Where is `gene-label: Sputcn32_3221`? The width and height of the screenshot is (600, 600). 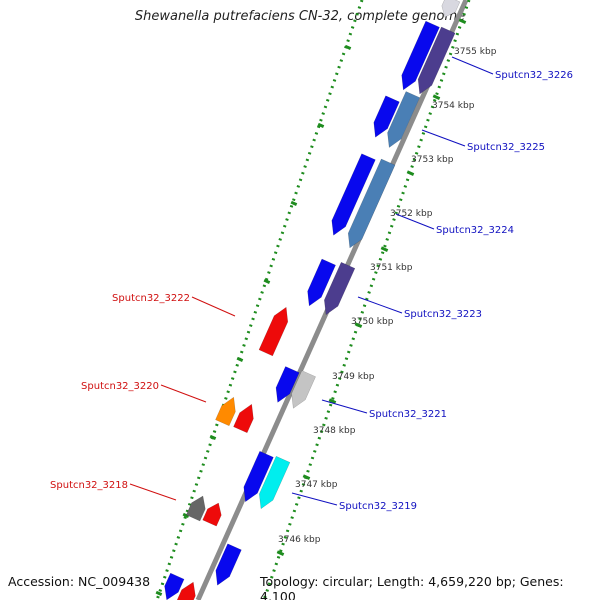
gene-label: Sputcn32_3221 is located at coordinates (408, 414).